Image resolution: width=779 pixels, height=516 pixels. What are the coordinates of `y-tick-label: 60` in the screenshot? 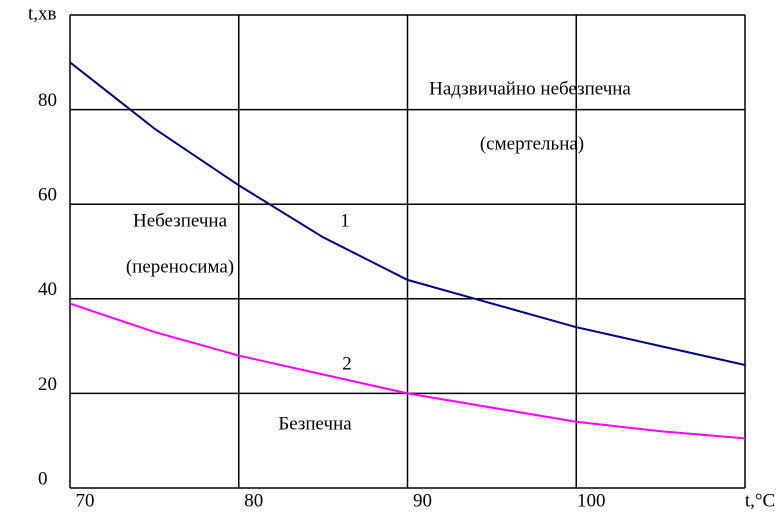 It's located at (47, 195).